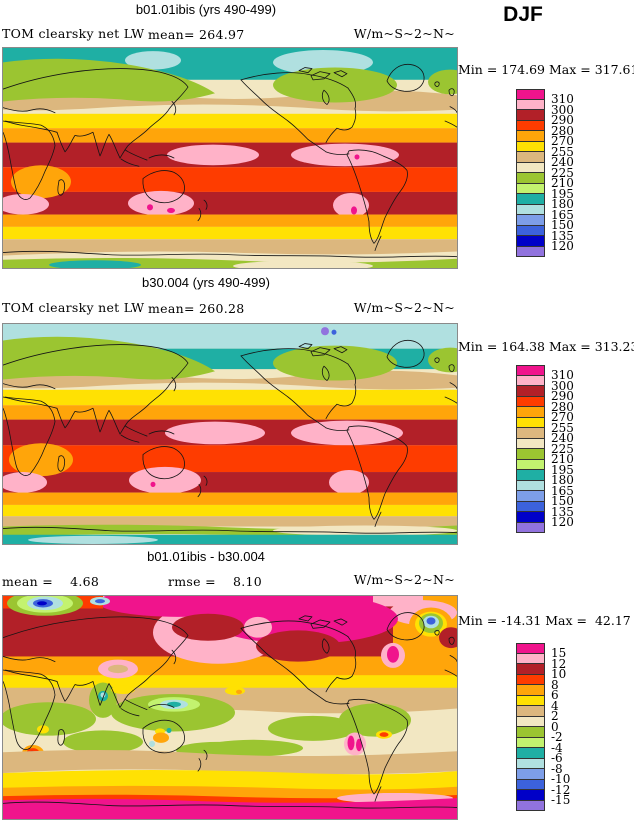 This screenshot has height=823, width=634. Describe the element at coordinates (555, 716) in the screenshot. I see `legend-label: 2` at that location.